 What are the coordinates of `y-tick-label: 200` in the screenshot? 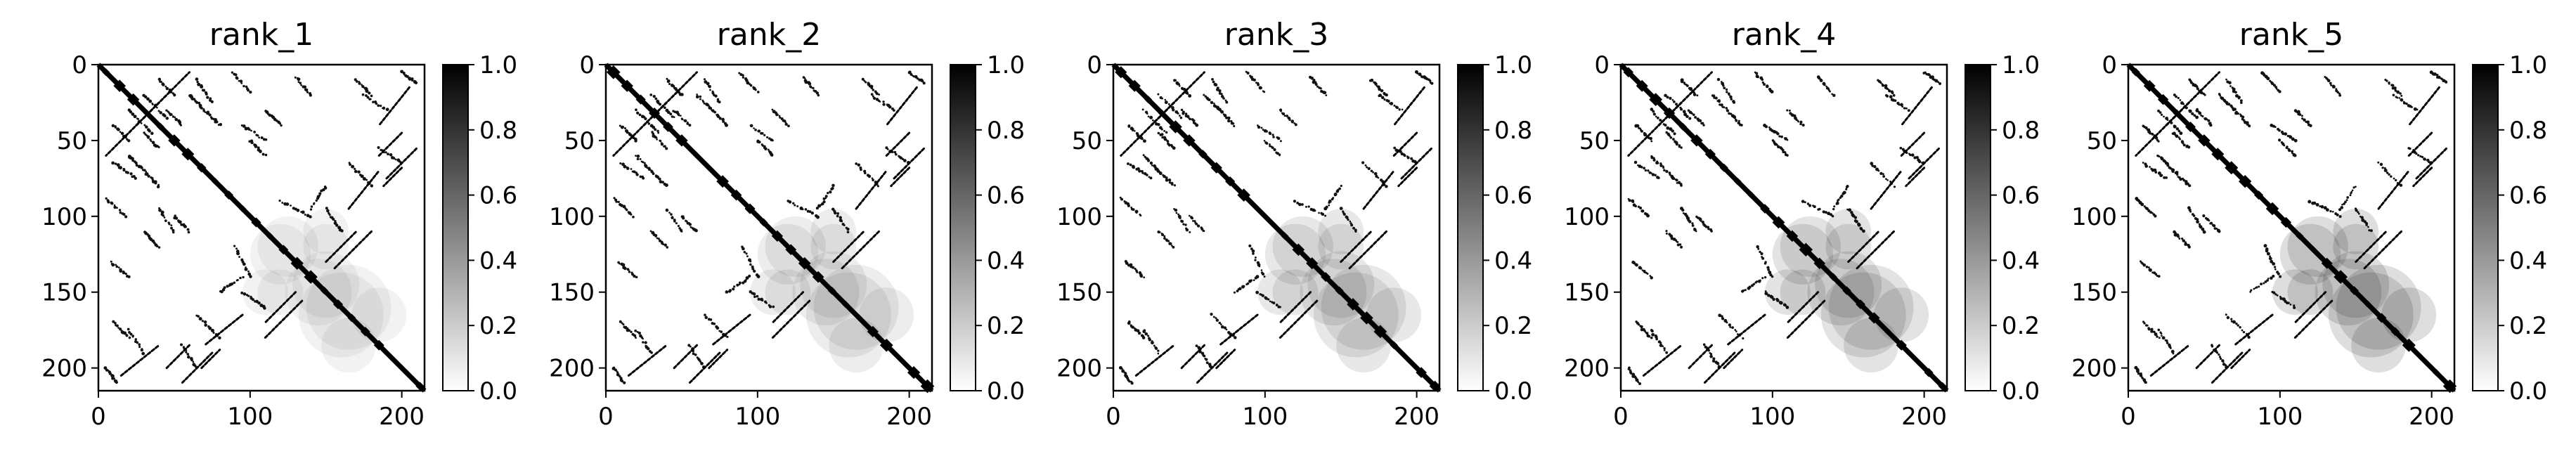 It's located at (1079, 369).